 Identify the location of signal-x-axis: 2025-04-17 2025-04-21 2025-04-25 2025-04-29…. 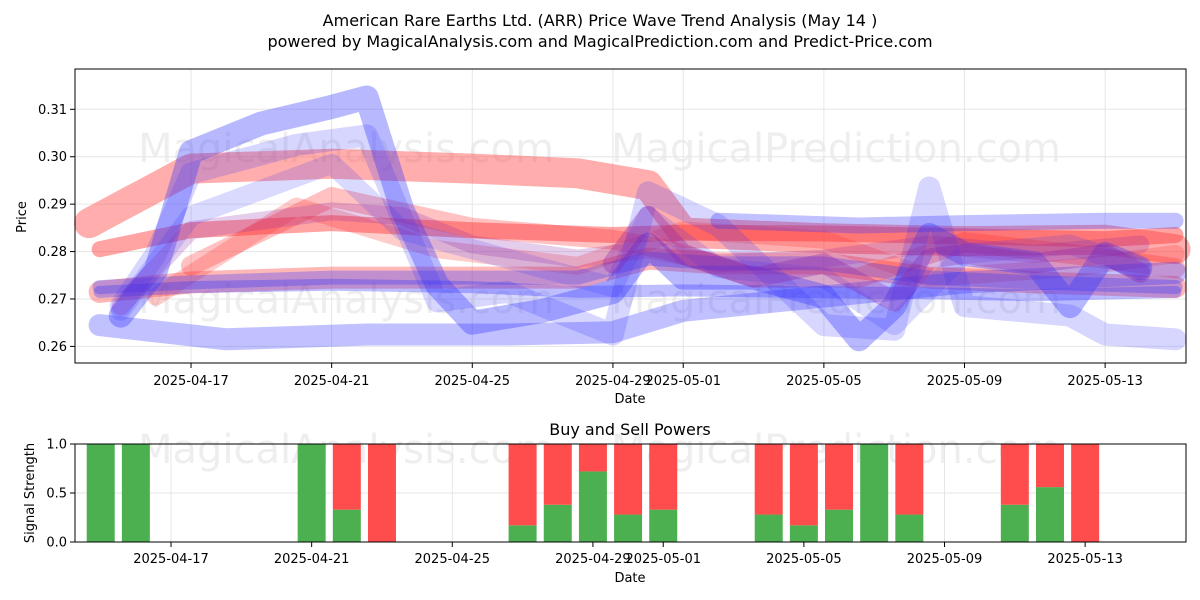
(628, 554).